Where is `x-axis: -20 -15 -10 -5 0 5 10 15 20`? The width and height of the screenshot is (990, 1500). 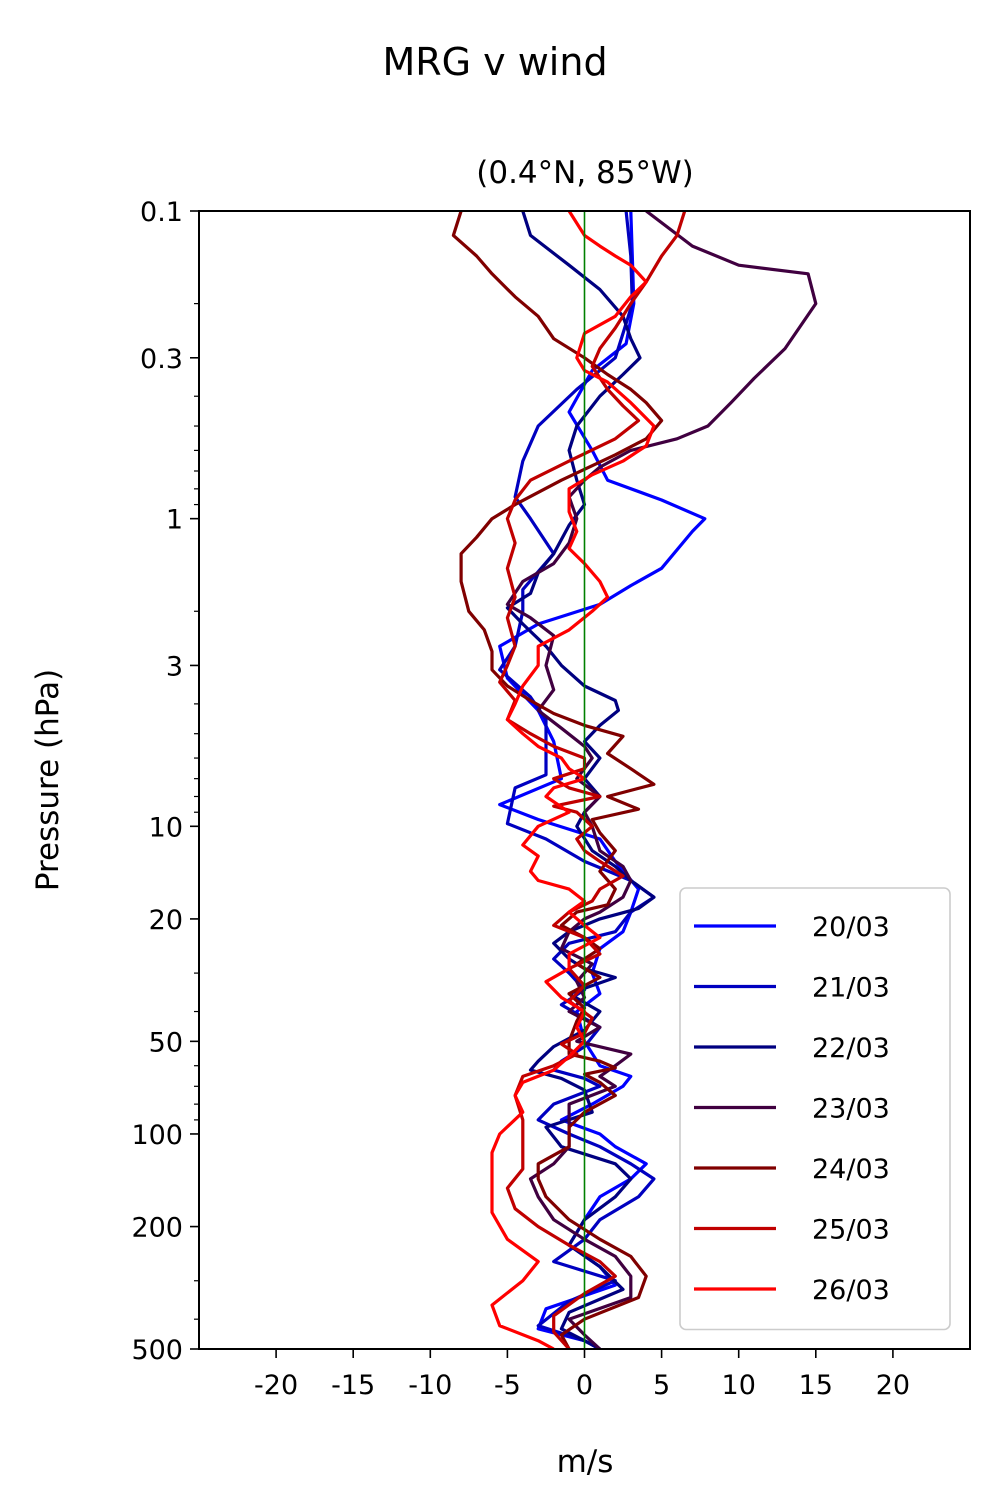 x-axis: -20 -15 -10 -5 0 5 10 15 20 is located at coordinates (582, 1375).